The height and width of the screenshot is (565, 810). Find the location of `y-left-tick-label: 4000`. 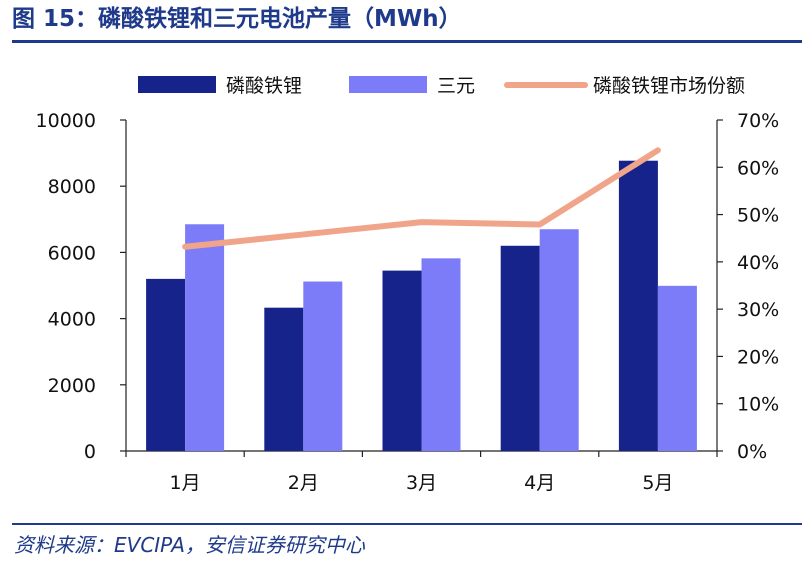

y-left-tick-label: 4000 is located at coordinates (72, 320).